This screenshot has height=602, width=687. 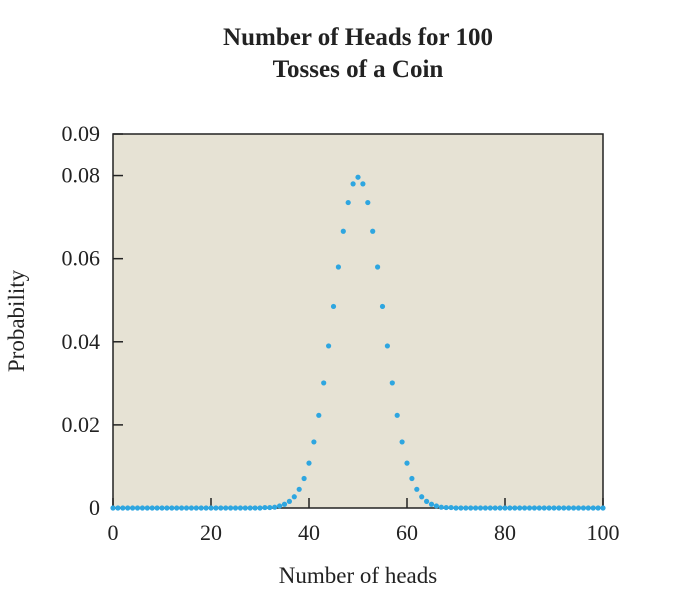 What do you see at coordinates (94, 507) in the screenshot?
I see `y-tick-label: 0` at bounding box center [94, 507].